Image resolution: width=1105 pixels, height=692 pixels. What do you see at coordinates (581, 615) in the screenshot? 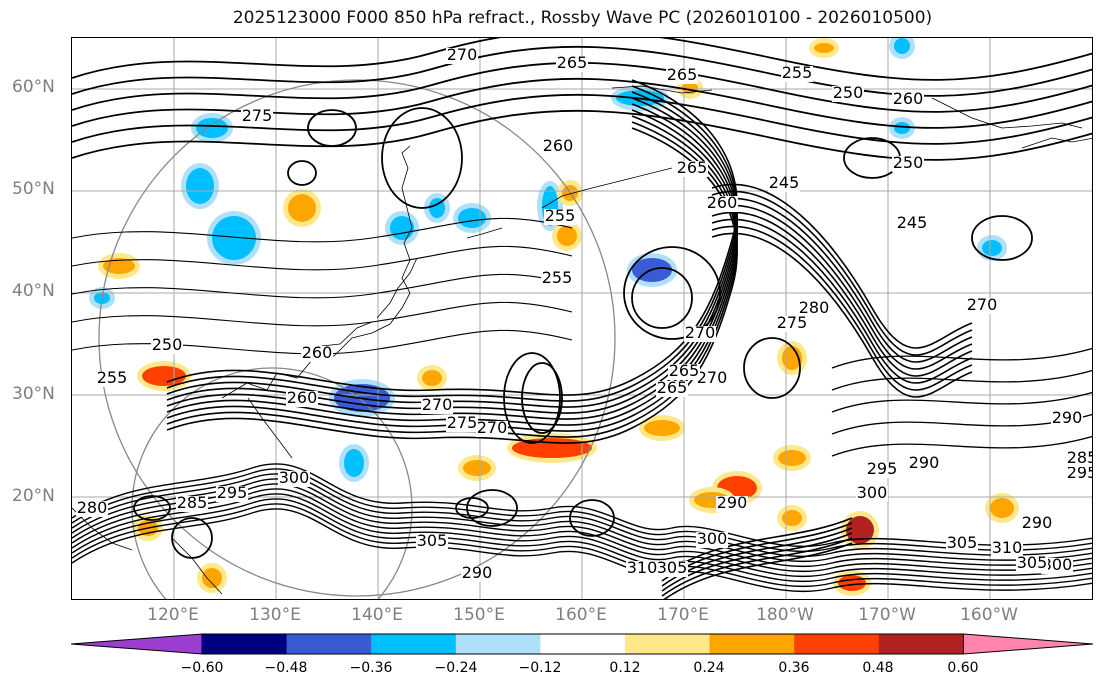
I see `lon-label-160e: 160°E` at bounding box center [581, 615].